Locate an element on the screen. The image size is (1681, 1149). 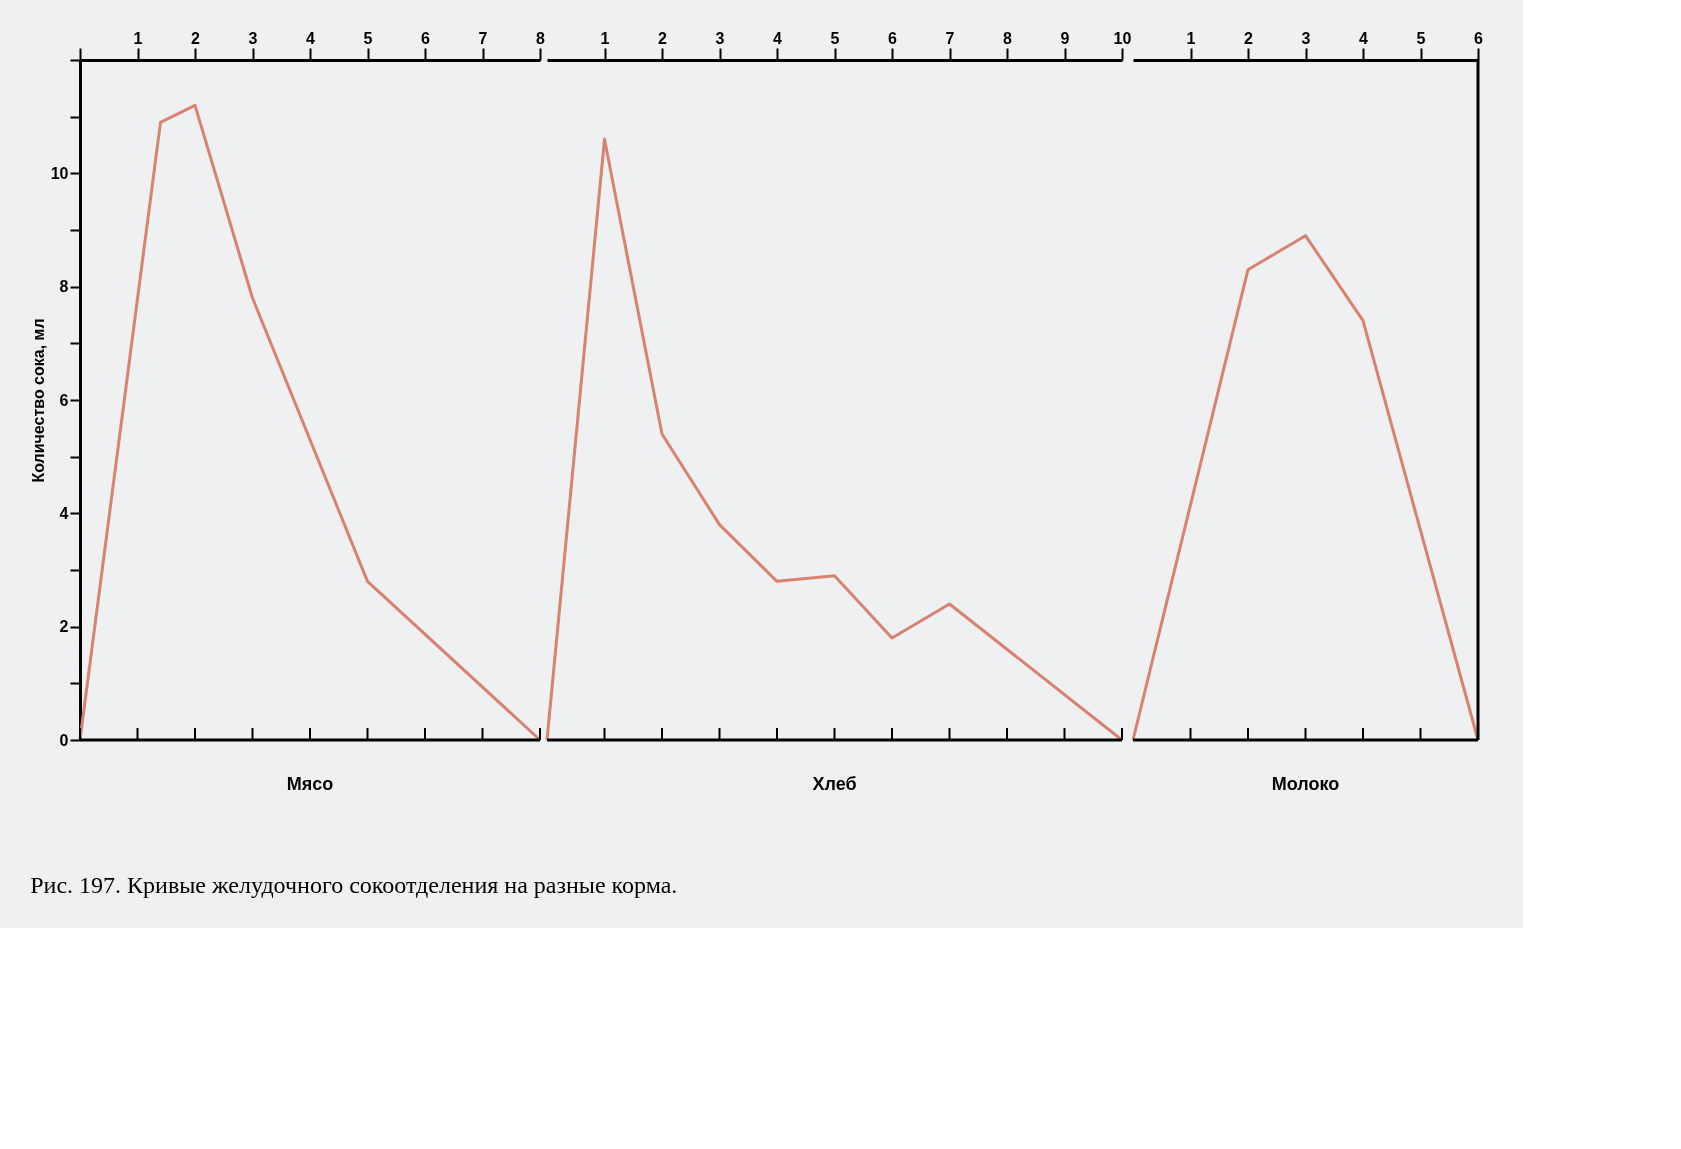
y-tick-label: 10 is located at coordinates (59, 173).